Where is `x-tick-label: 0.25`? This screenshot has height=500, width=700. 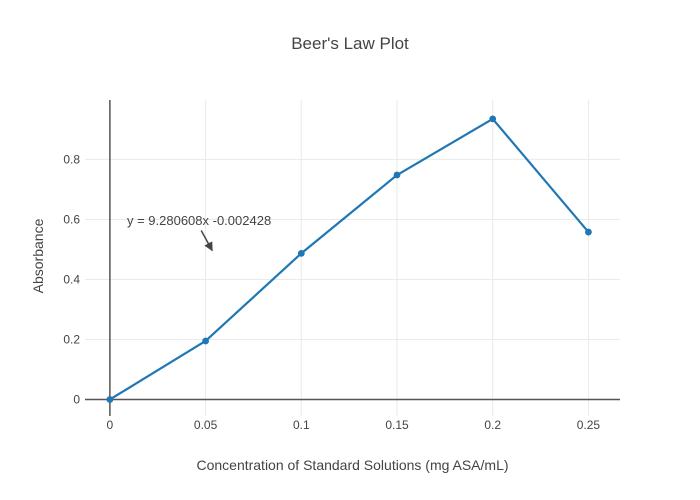
x-tick-label: 0.25 is located at coordinates (589, 425).